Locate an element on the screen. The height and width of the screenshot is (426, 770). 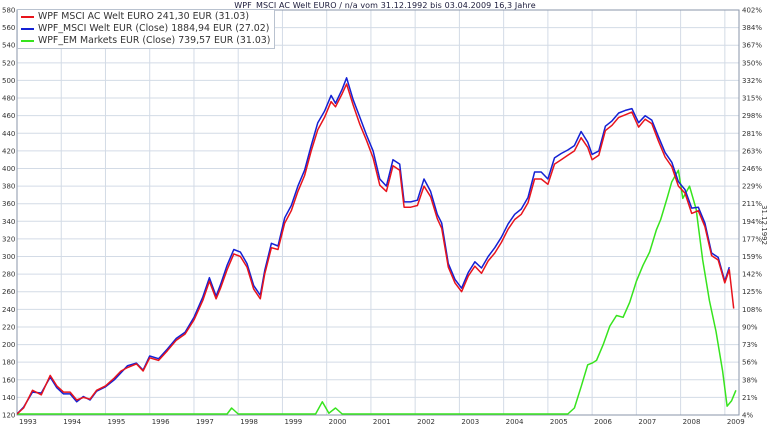
y-left-tick: 560 is located at coordinates (8, 28).